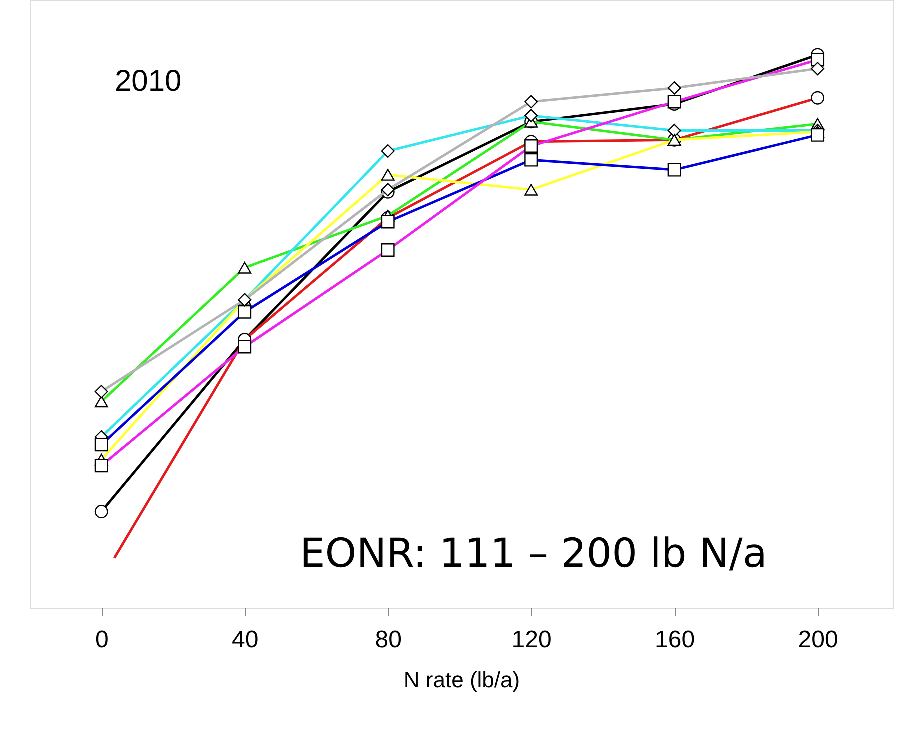 This screenshot has height=745, width=912. What do you see at coordinates (101, 511) in the screenshot?
I see `point` at bounding box center [101, 511].